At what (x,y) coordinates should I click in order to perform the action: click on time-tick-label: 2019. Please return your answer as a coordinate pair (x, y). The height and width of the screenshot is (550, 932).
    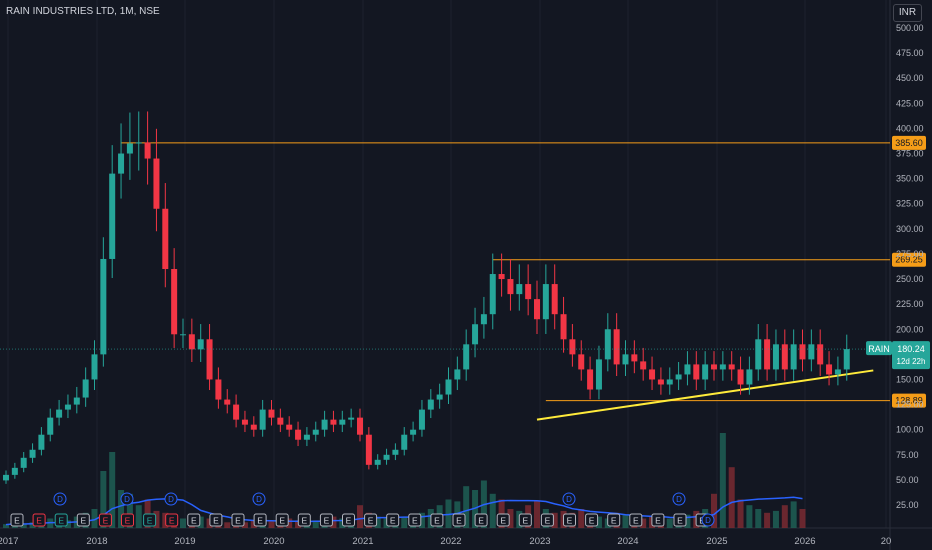
    Looking at the image, I should click on (184, 541).